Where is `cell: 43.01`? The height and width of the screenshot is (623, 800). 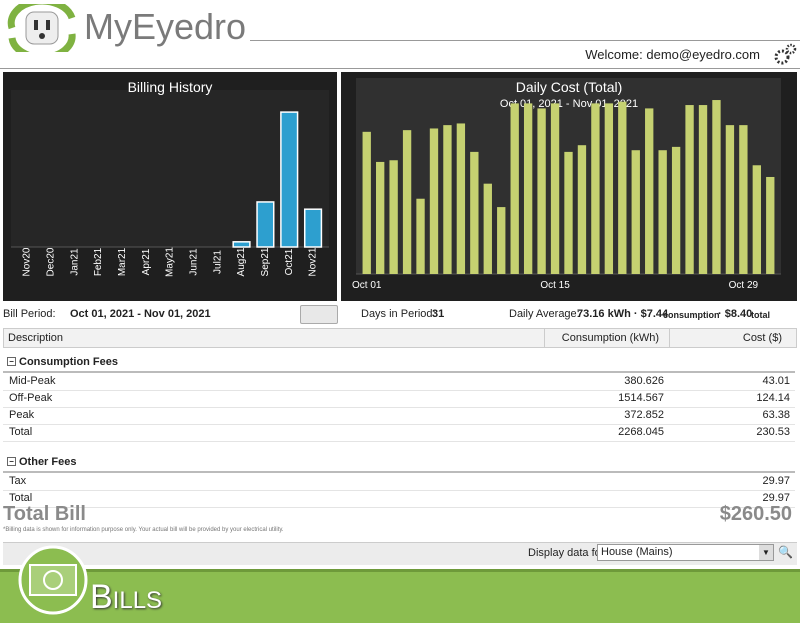
cell: 43.01 is located at coordinates (776, 381).